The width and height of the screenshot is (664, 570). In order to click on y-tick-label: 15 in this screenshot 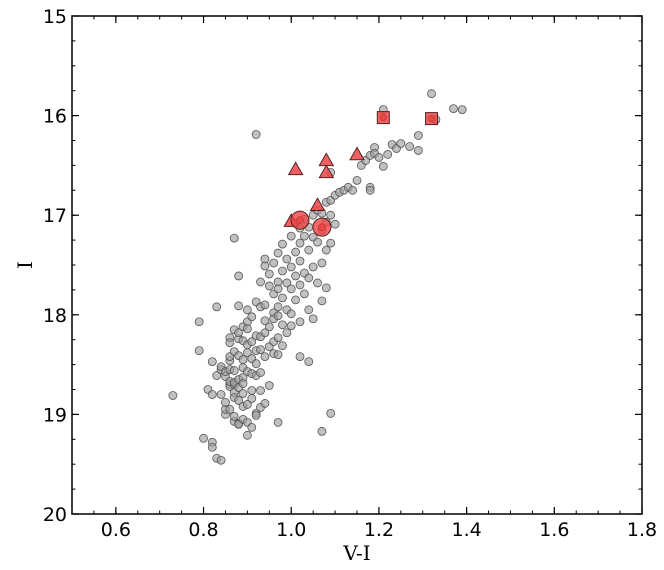, I will do `click(55, 17)`.